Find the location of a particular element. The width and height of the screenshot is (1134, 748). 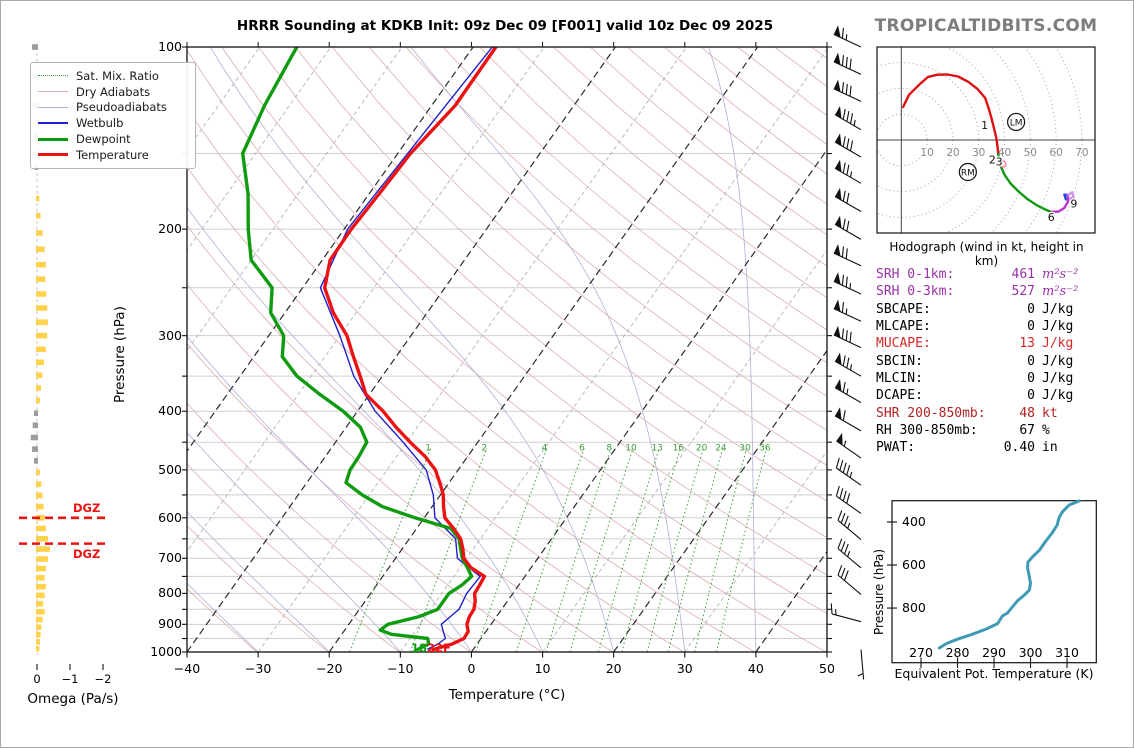

stat-unit: in is located at coordinates (1050, 448).